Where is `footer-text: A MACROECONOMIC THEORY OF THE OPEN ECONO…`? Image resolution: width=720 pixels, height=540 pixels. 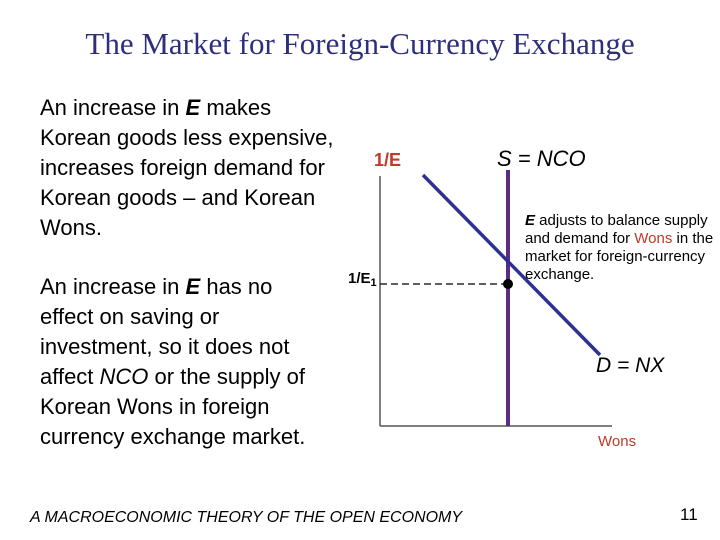 footer-text: A MACROECONOMIC THEORY OF THE OPEN ECONO… is located at coordinates (246, 517).